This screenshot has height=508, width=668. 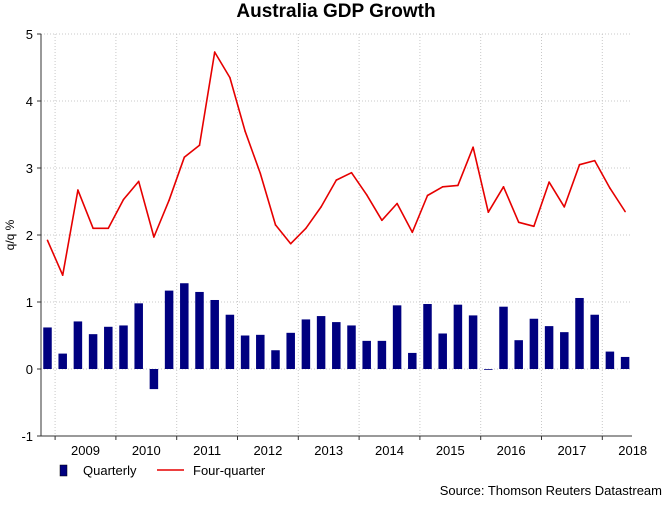 What do you see at coordinates (511, 450) in the screenshot?
I see `x-tick-label-year: 2016` at bounding box center [511, 450].